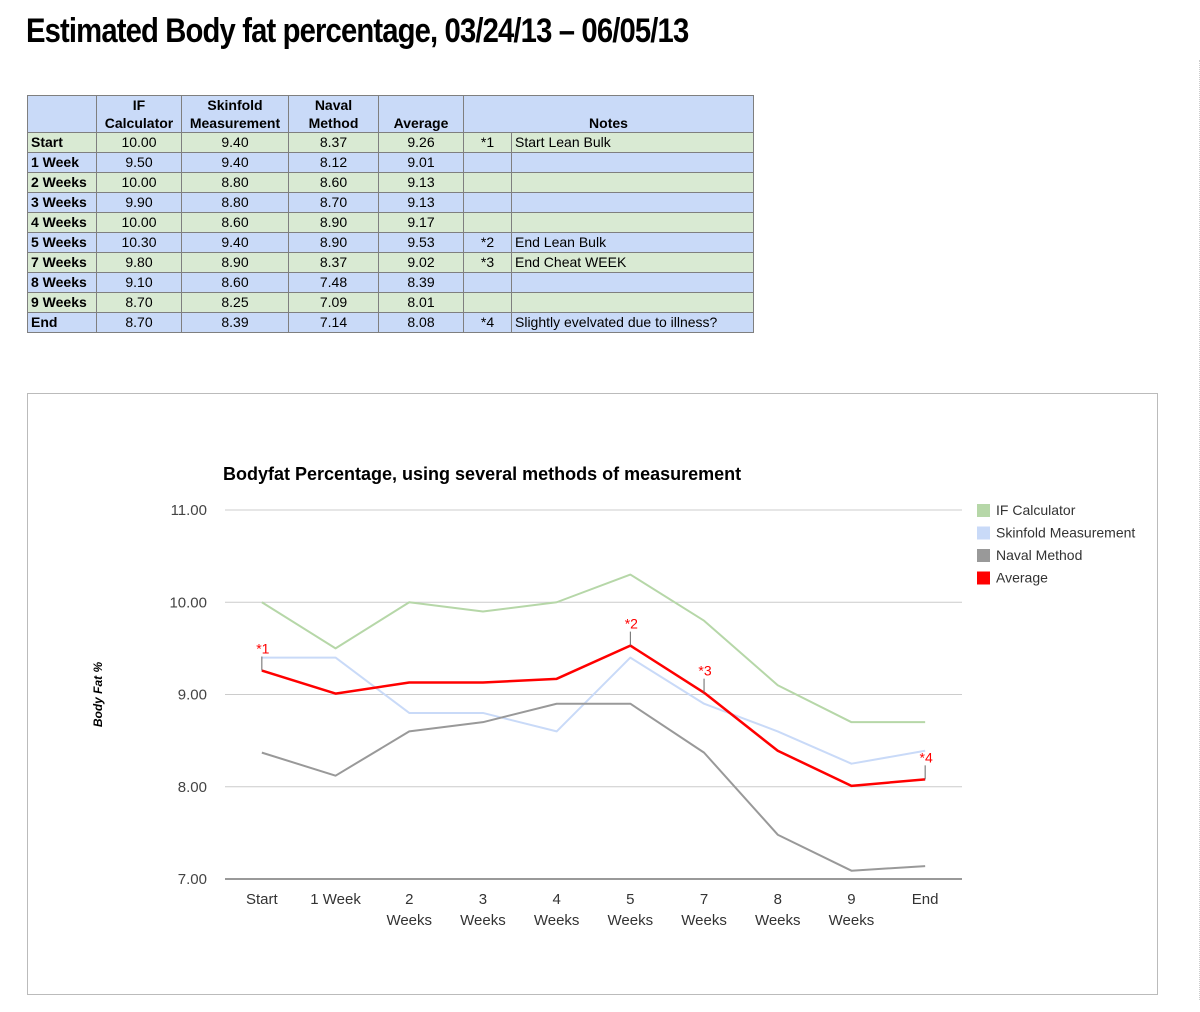 The image size is (1200, 1012). Describe the element at coordinates (335, 899) in the screenshot. I see `x-tick-label: 1 Week` at that location.